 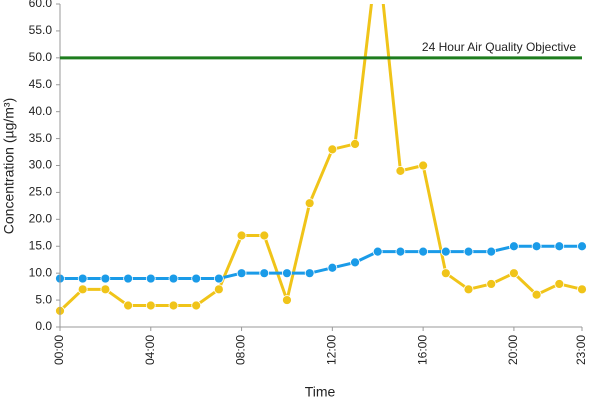 What do you see at coordinates (41, 5) in the screenshot?
I see `y-tick-label: 60.0` at bounding box center [41, 5].